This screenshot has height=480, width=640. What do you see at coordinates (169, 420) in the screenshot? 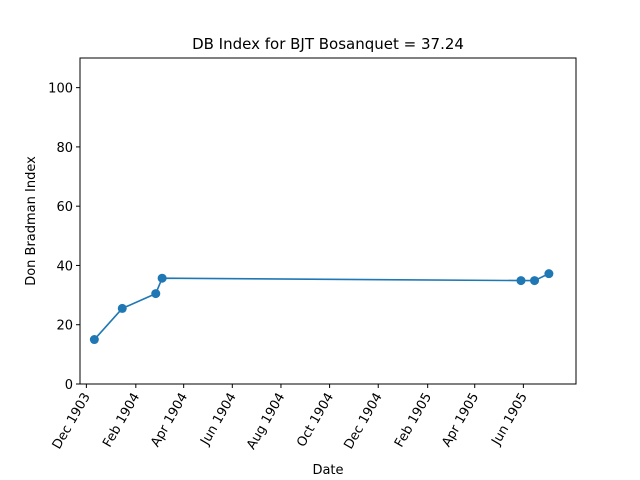
I see `x-tick-label: Apr 1904` at bounding box center [169, 420].